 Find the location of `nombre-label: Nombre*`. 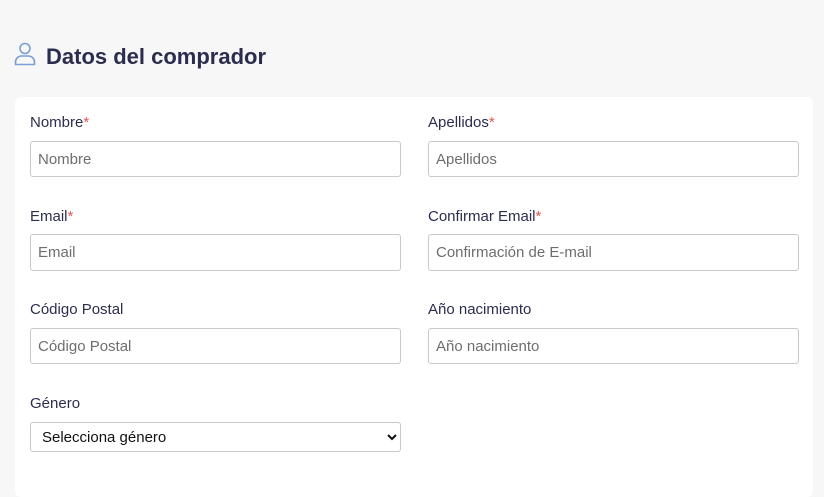

nombre-label: Nombre* is located at coordinates (60, 122).